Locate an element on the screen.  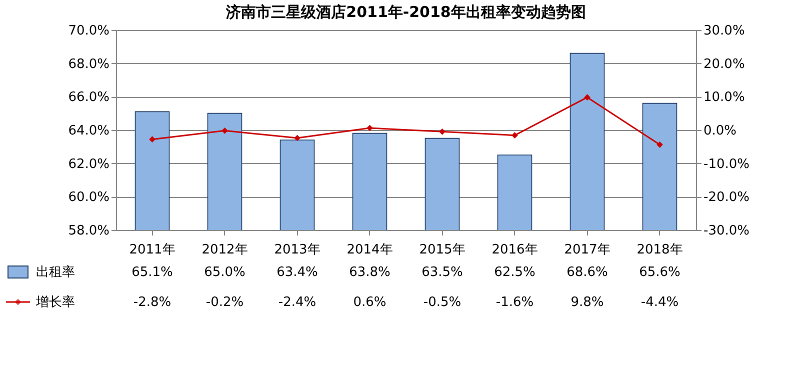
x-tick-label: 2015年 is located at coordinates (442, 250).